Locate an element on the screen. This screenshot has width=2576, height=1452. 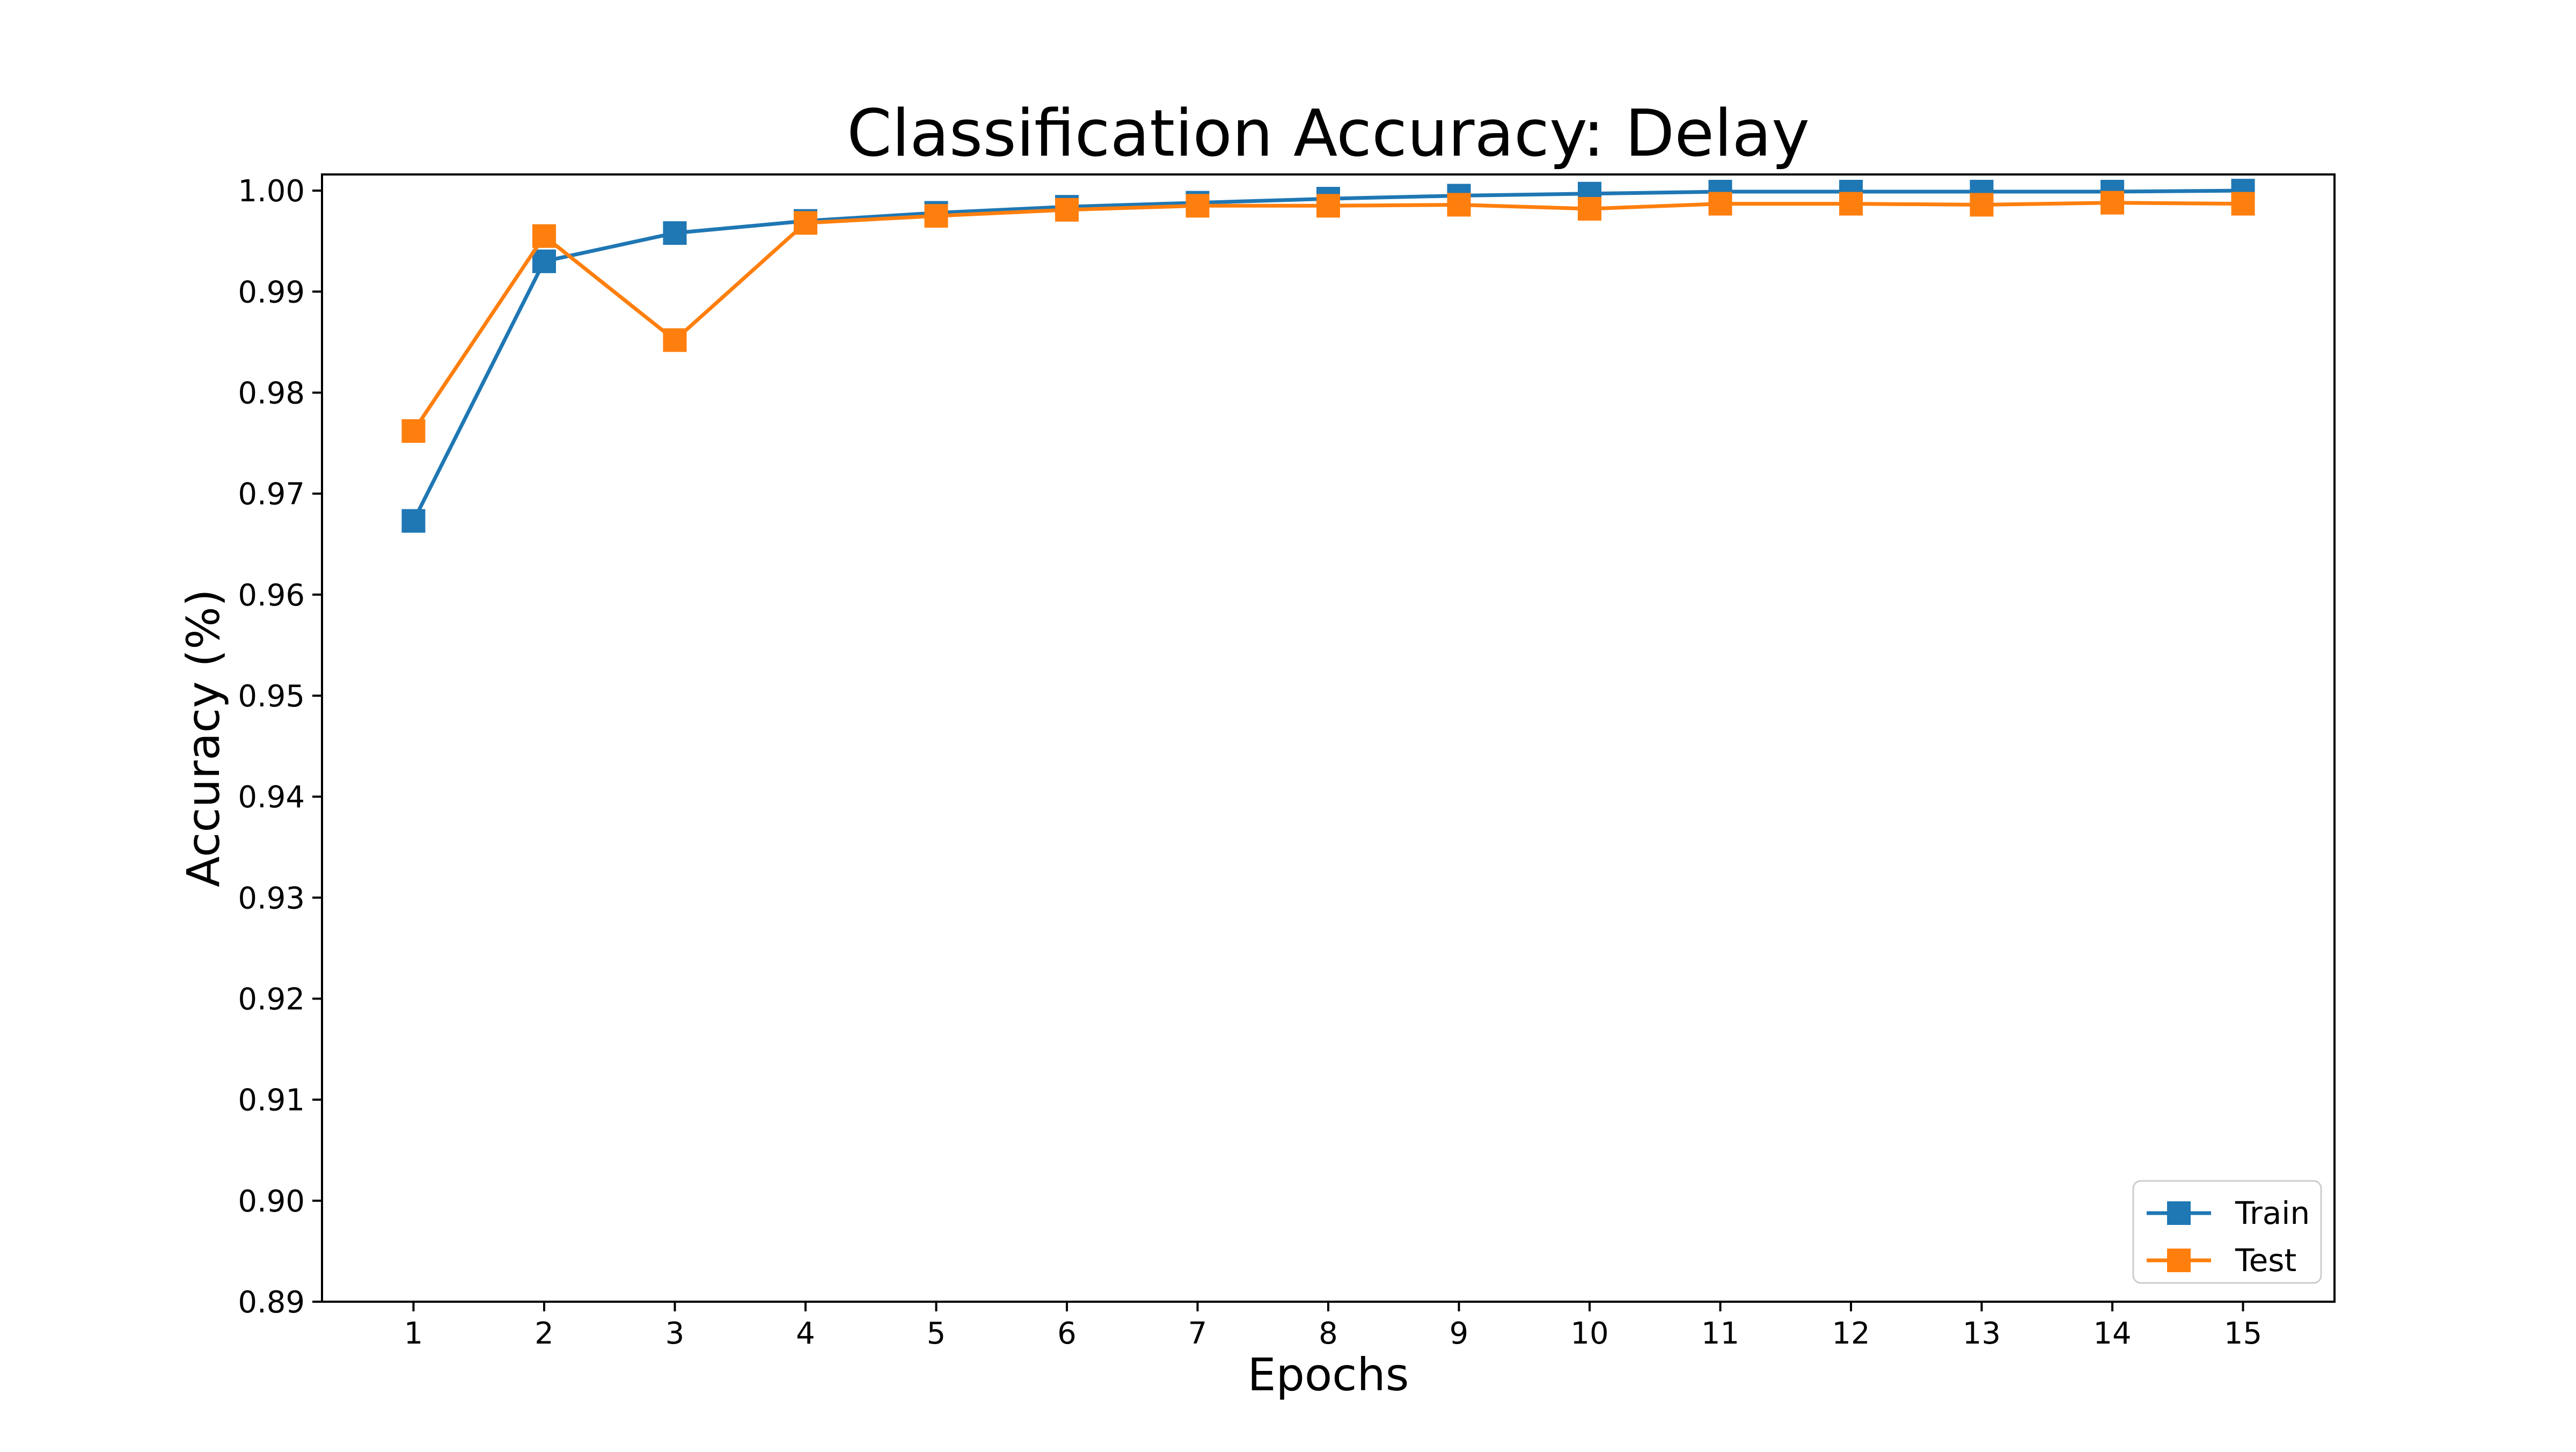
legend-label-train: Train is located at coordinates (2272, 1213).